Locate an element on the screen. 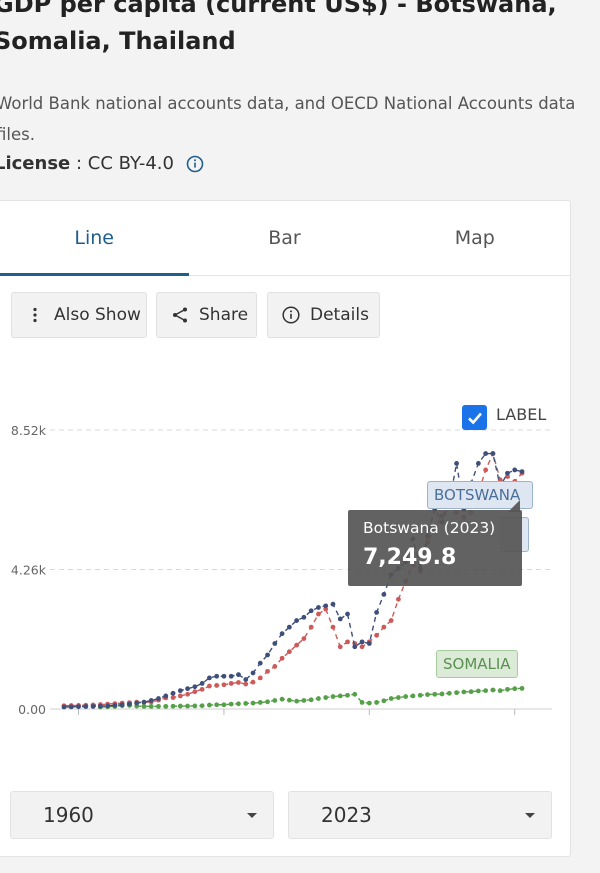 The width and height of the screenshot is (600, 873). series-tag-somalia: SOMALIA is located at coordinates (477, 664).